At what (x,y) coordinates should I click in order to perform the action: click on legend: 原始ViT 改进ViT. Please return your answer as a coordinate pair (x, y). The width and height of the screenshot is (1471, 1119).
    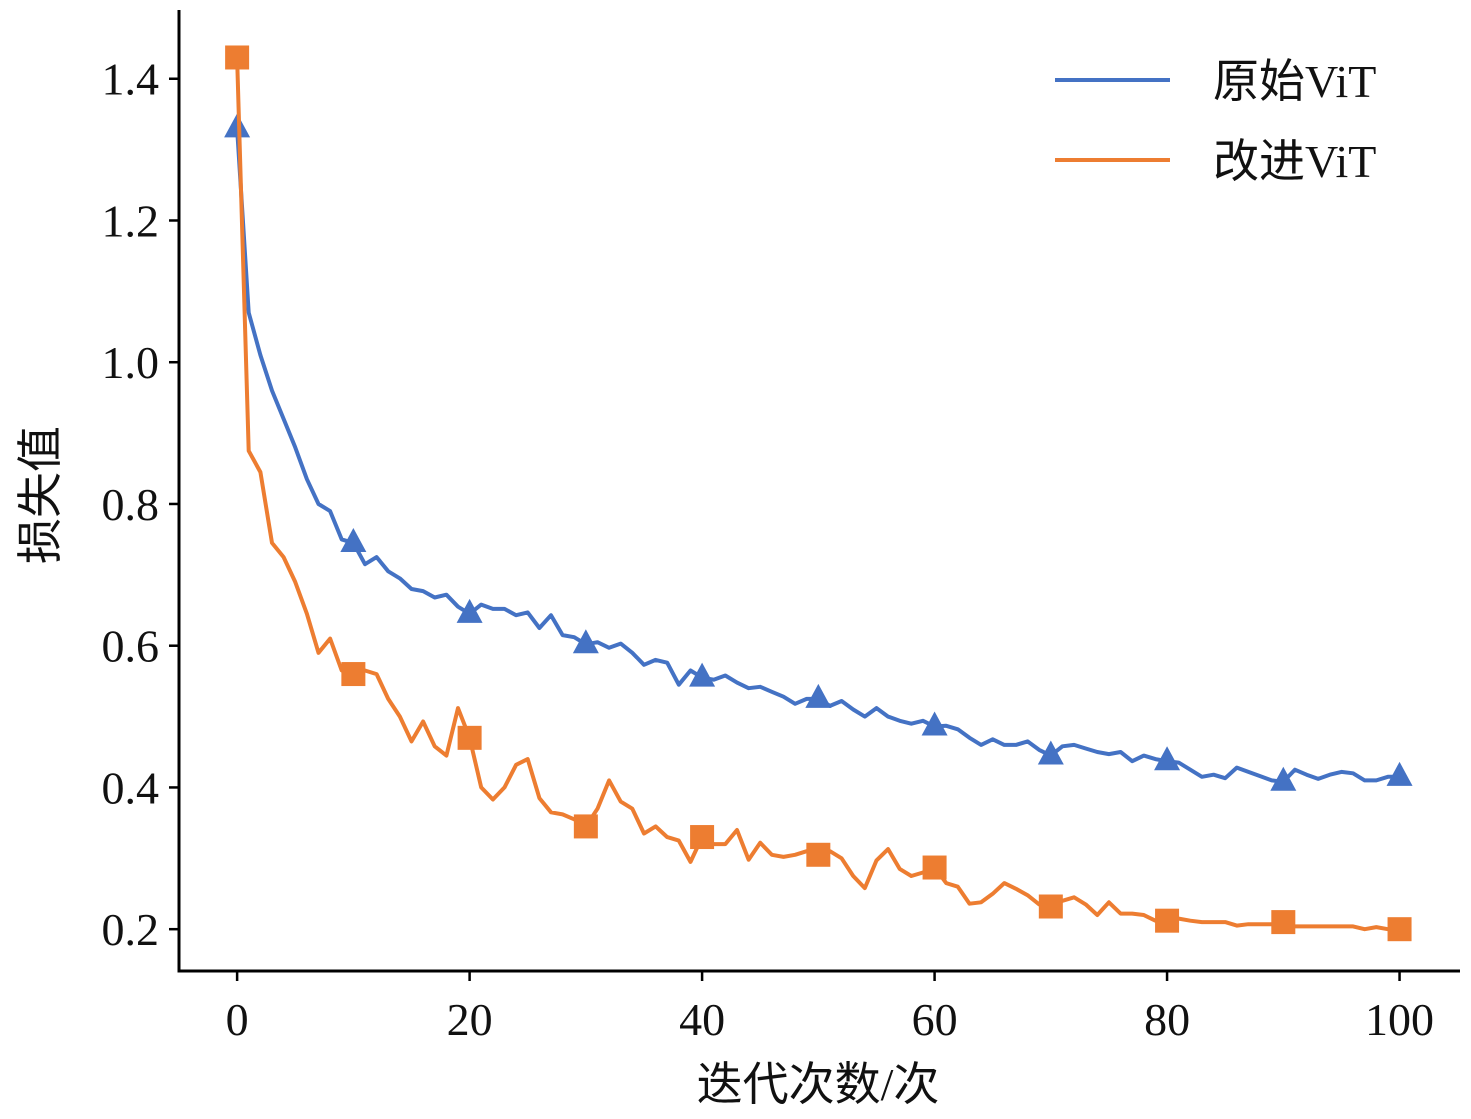
    Looking at the image, I should click on (1215, 121).